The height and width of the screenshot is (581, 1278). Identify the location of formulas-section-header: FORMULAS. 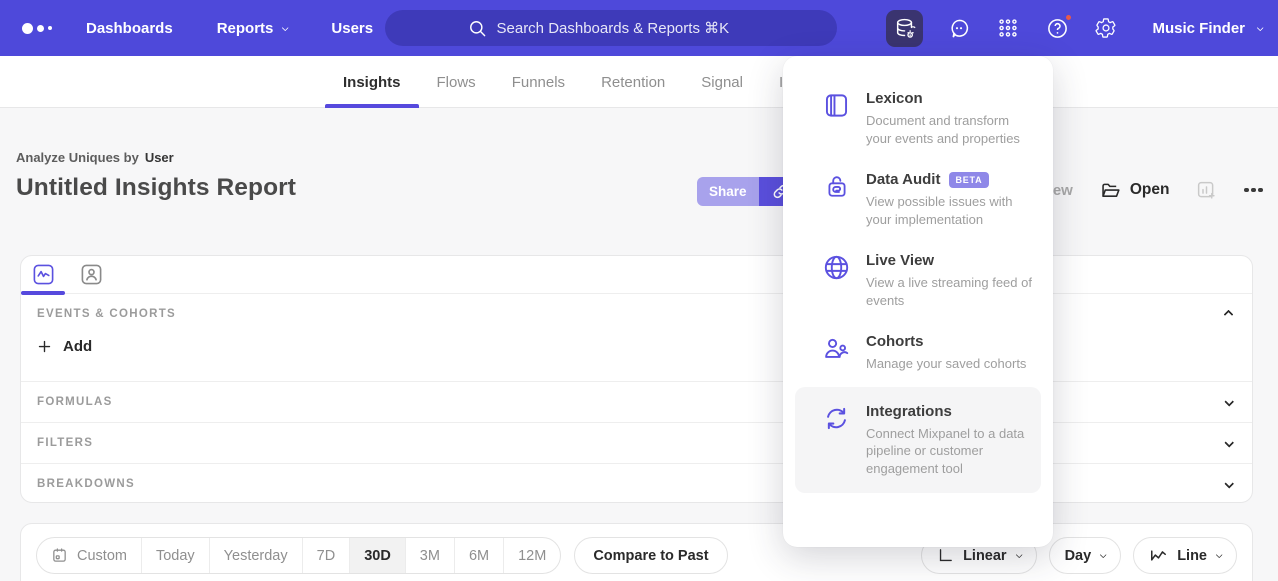
(636, 401).